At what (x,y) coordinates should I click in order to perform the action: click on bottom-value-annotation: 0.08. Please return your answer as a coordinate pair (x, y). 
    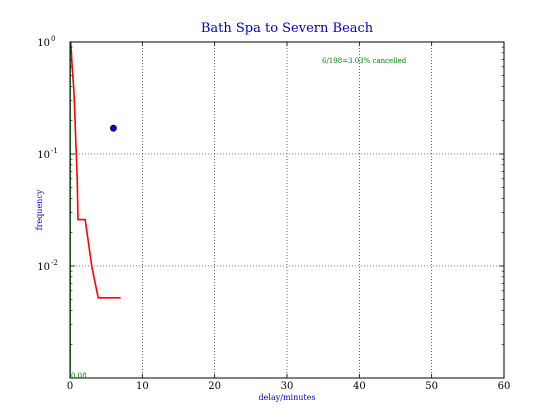
    Looking at the image, I should click on (79, 376).